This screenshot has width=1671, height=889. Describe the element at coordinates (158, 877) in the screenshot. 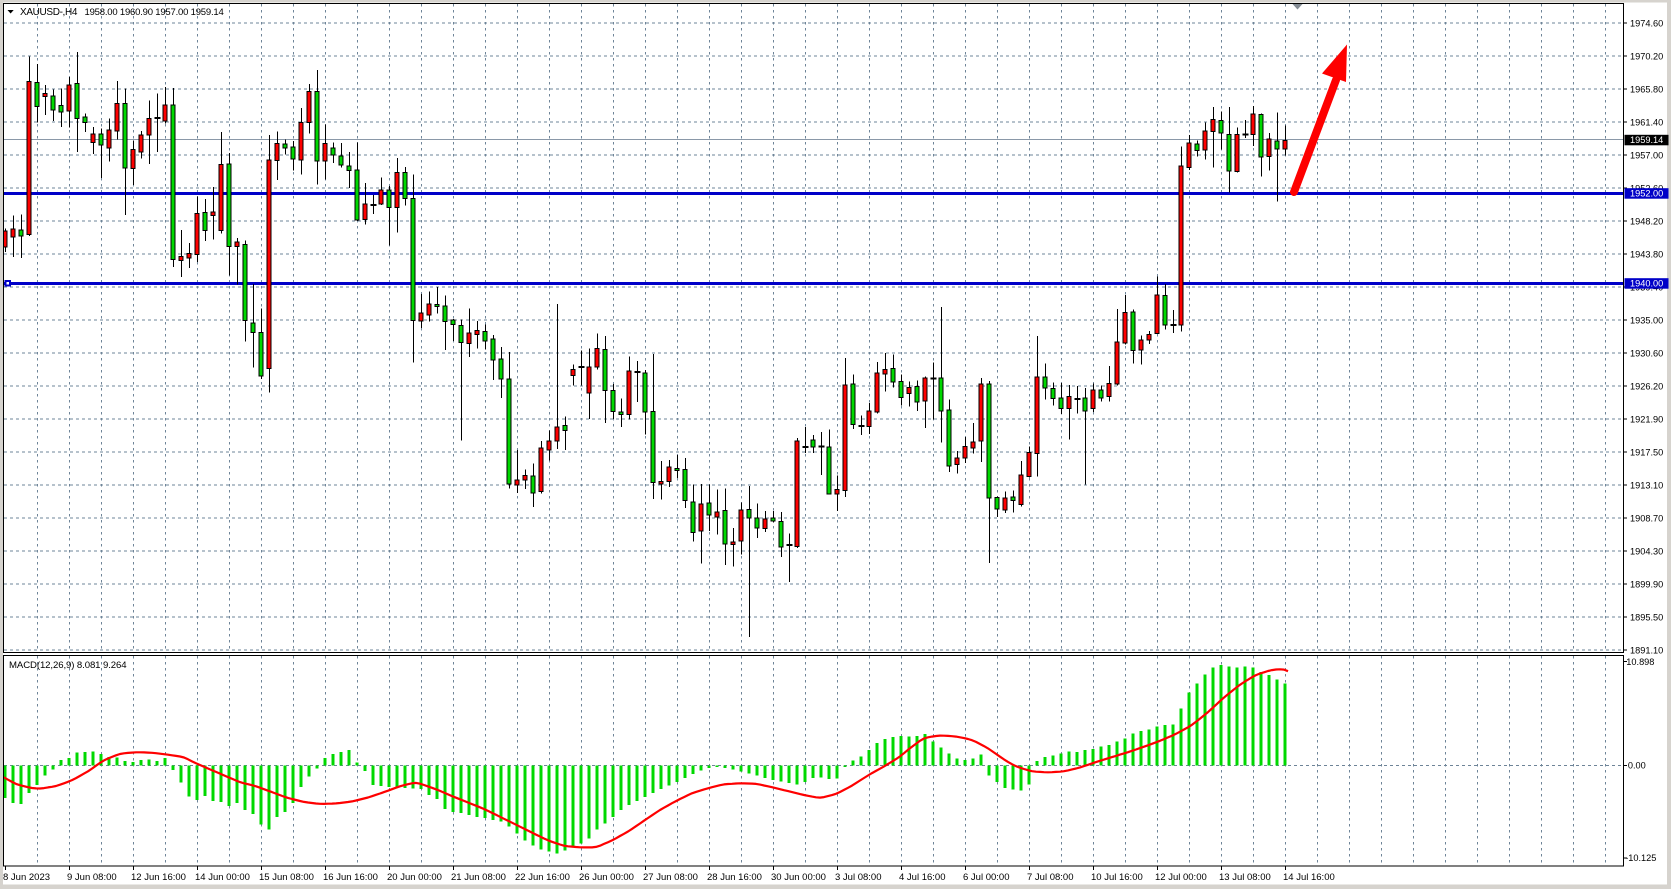

I see `svg-text: 12 Jun 16:00` at that location.